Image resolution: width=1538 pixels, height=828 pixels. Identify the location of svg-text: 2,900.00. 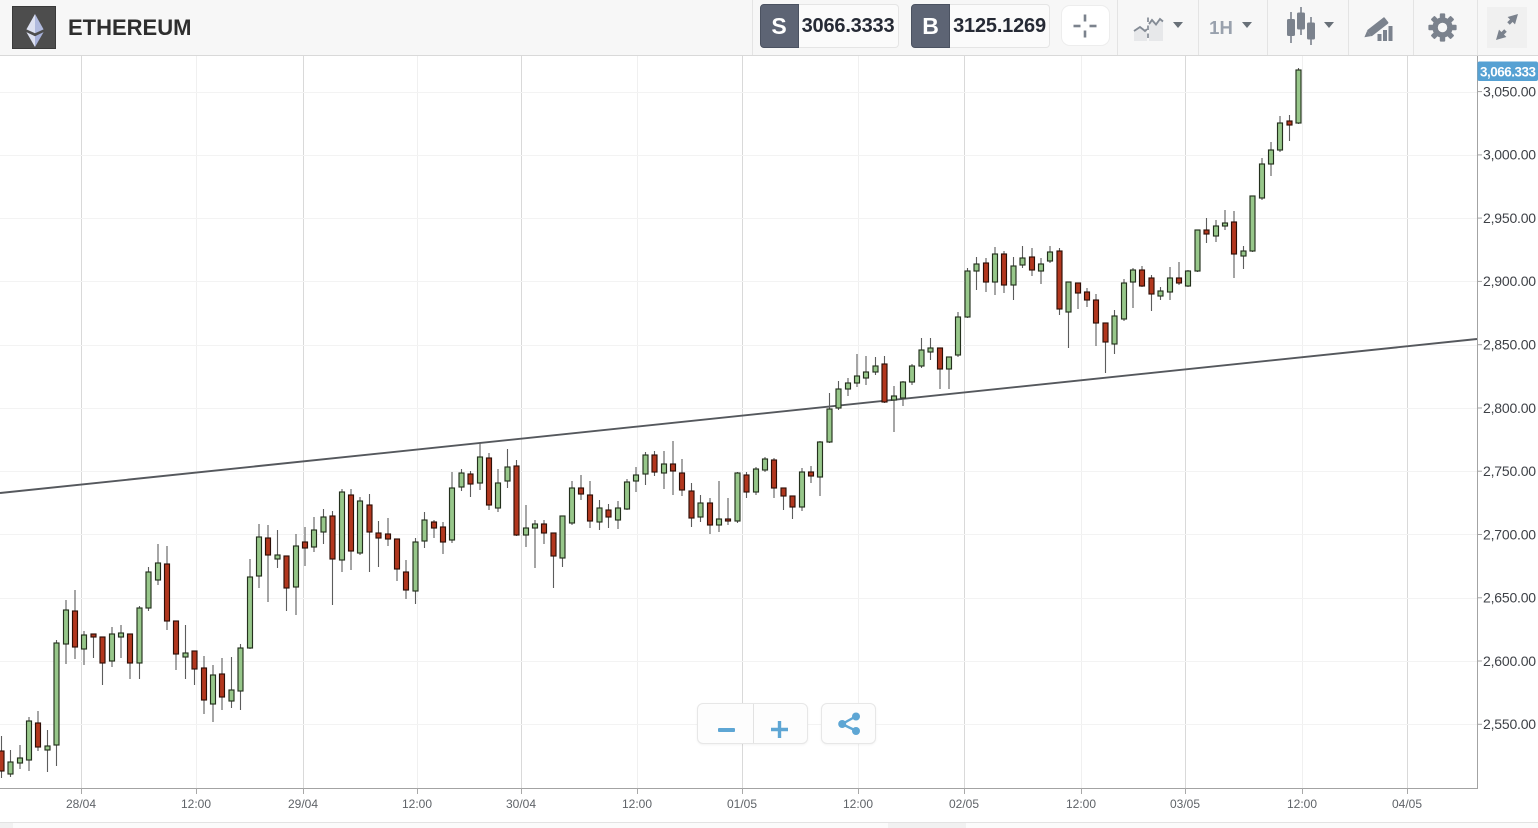
(1509, 281).